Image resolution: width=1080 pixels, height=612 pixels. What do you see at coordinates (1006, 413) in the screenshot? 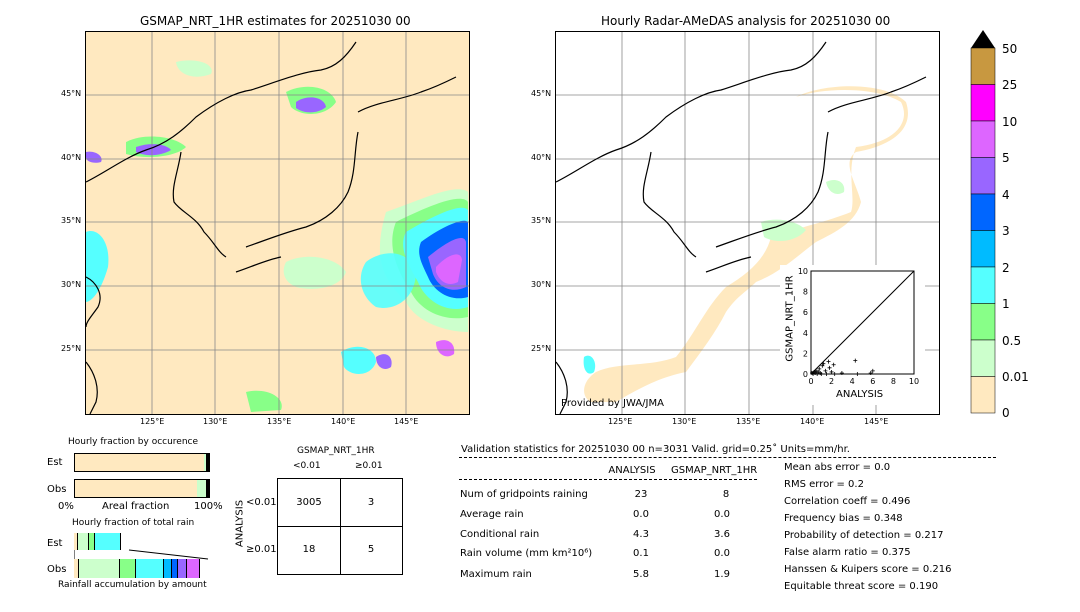
I see `cb-label-0: 0` at bounding box center [1006, 413].